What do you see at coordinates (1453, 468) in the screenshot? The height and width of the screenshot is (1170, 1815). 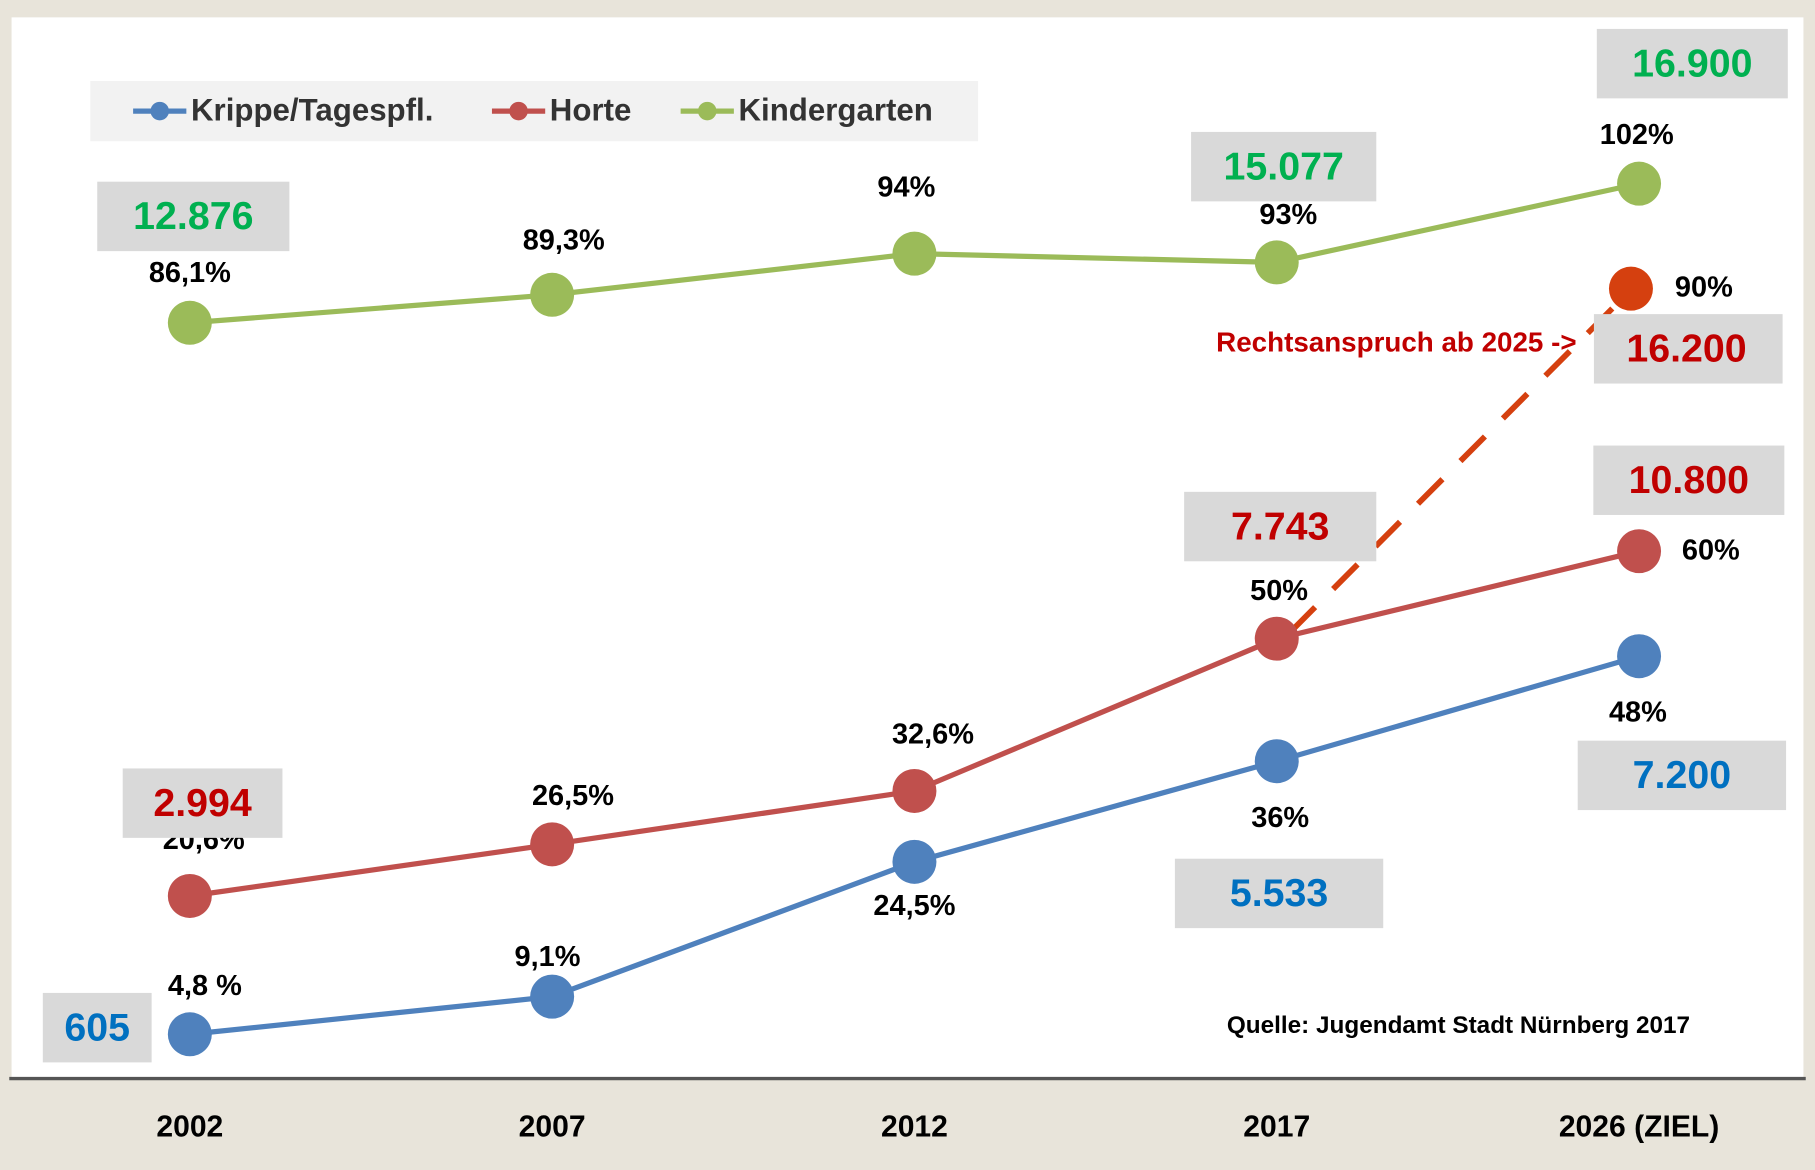 I see `projection-line` at bounding box center [1453, 468].